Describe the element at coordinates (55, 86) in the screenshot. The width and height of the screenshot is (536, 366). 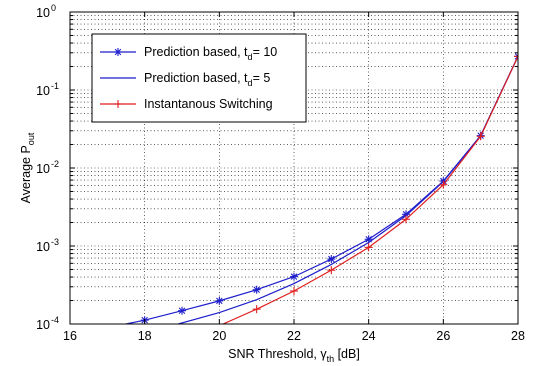
I see `y-tick-label-exponent: -1` at that location.